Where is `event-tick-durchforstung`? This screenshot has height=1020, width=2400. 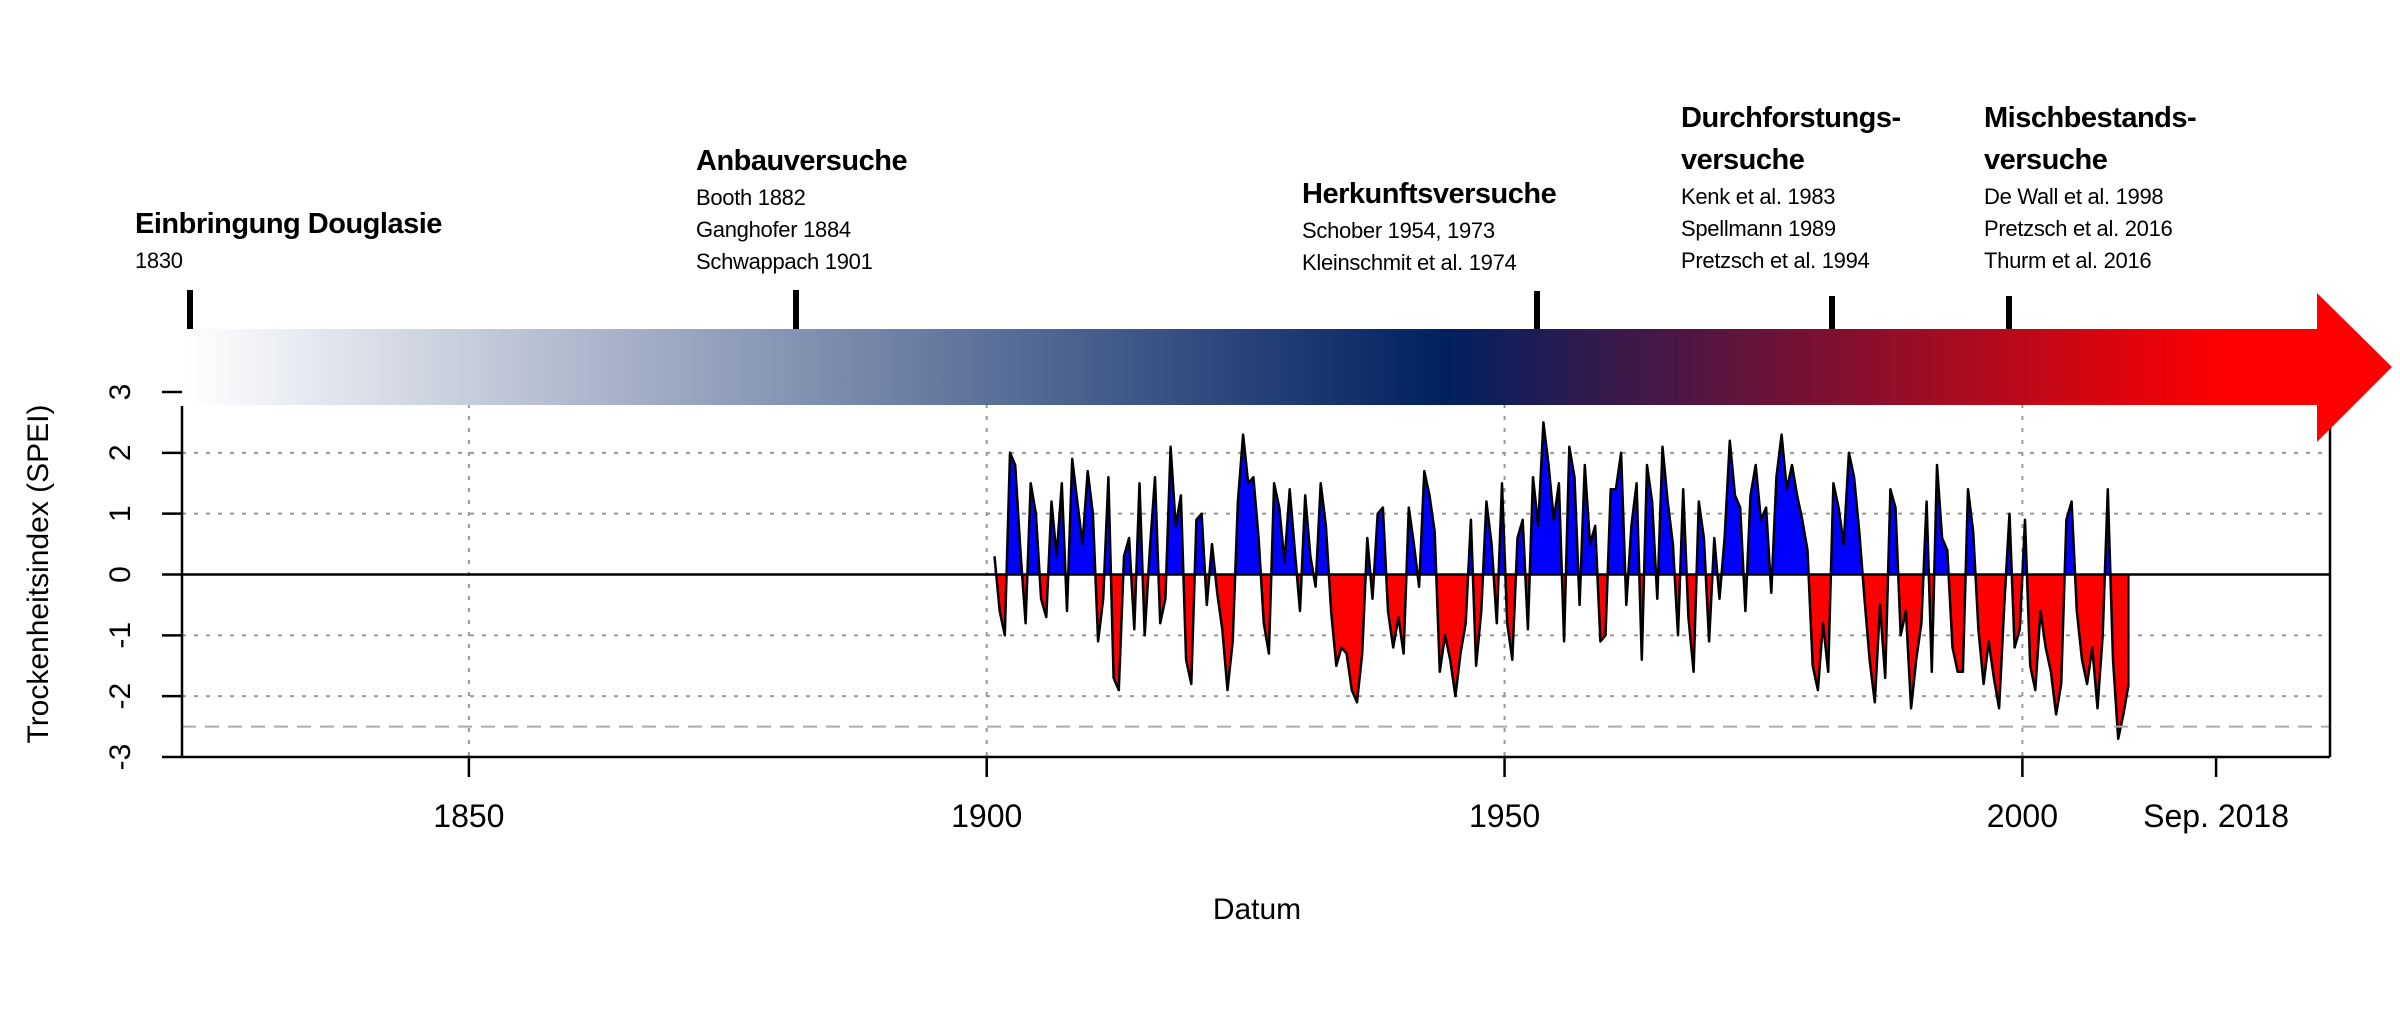 event-tick-durchforstung is located at coordinates (1832, 312).